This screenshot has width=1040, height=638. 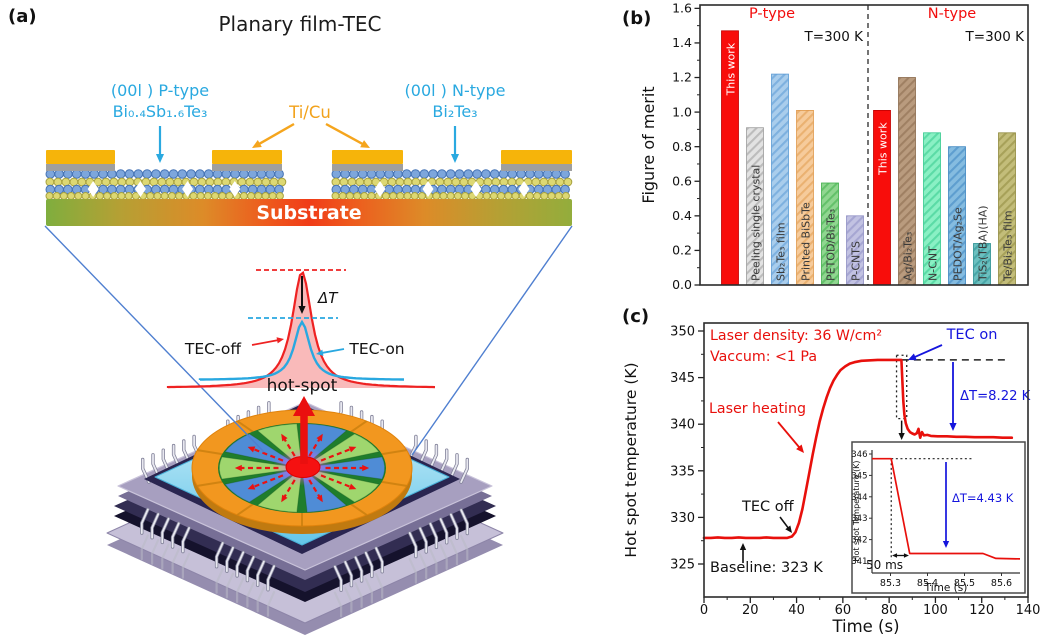 I want to click on inset-y-tick-label: 345, so click(x=859, y=476).